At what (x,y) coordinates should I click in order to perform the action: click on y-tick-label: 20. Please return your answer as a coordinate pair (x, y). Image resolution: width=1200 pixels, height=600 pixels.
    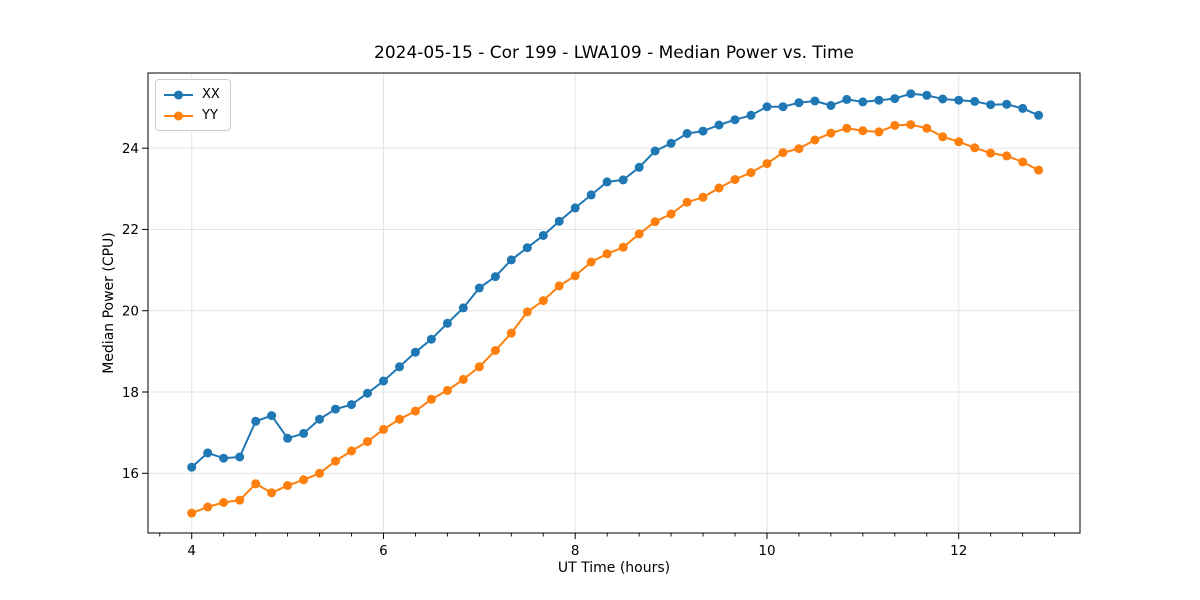
    Looking at the image, I should click on (130, 312).